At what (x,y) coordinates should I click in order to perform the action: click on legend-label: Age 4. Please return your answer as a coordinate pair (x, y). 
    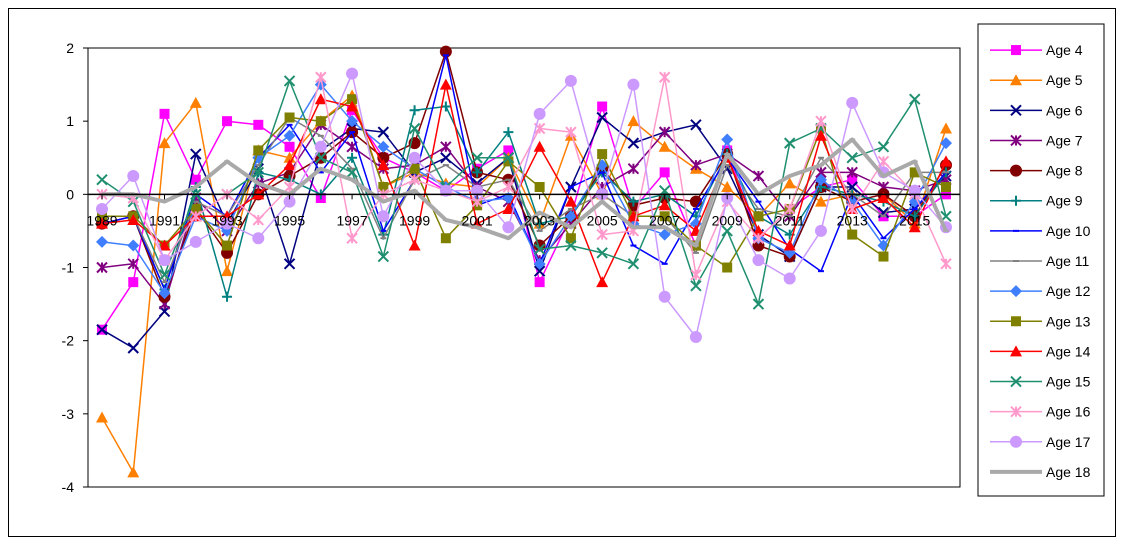
    Looking at the image, I should click on (1064, 50).